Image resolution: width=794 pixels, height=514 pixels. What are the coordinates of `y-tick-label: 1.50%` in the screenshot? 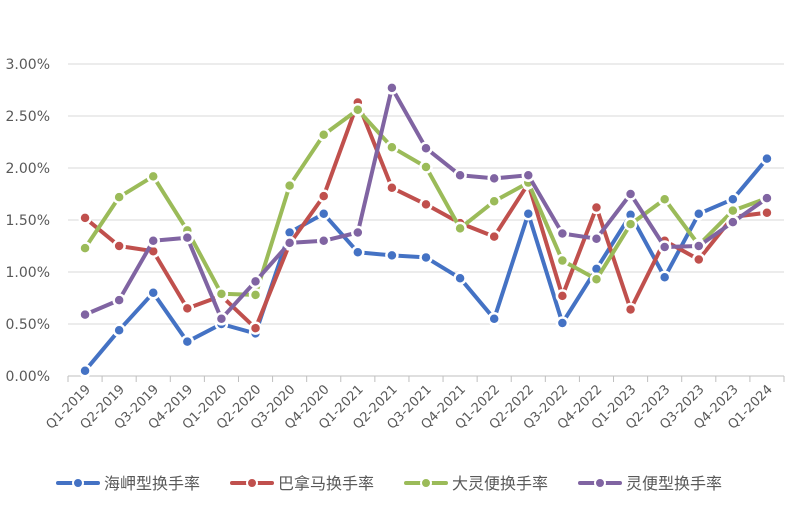 It's located at (28, 221).